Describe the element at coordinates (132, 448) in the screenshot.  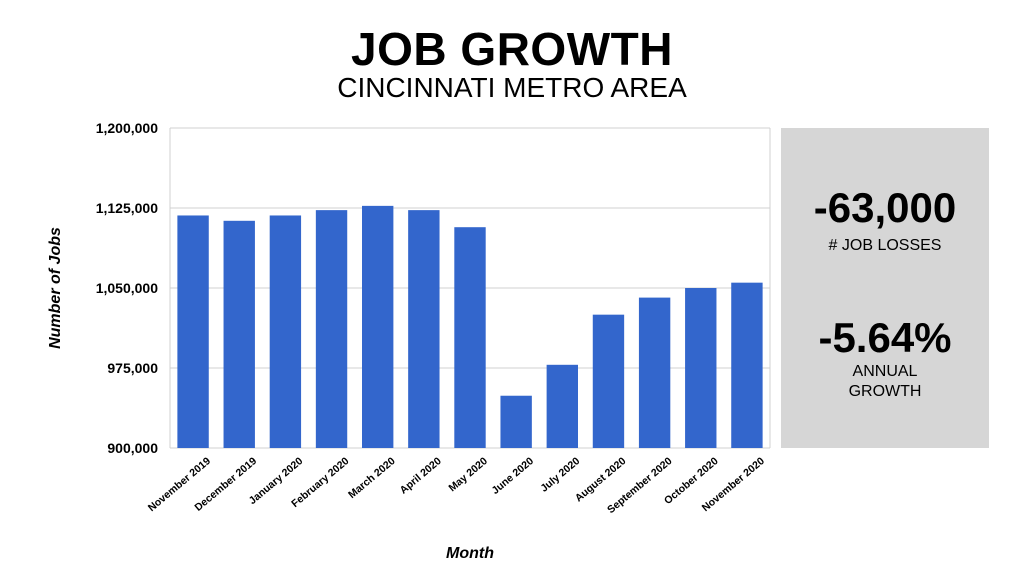
I see `y-tick-label: 900,000` at that location.